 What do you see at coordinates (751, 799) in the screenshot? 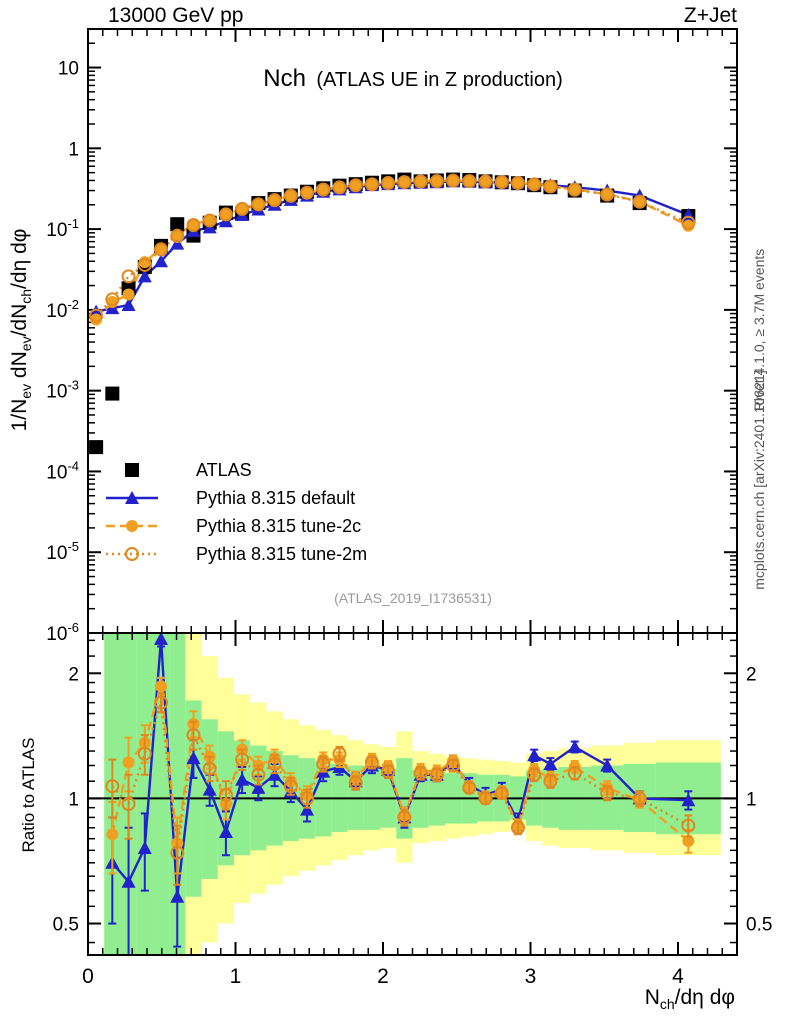
I see `ratio-y-tick-label-right: 1` at bounding box center [751, 799].